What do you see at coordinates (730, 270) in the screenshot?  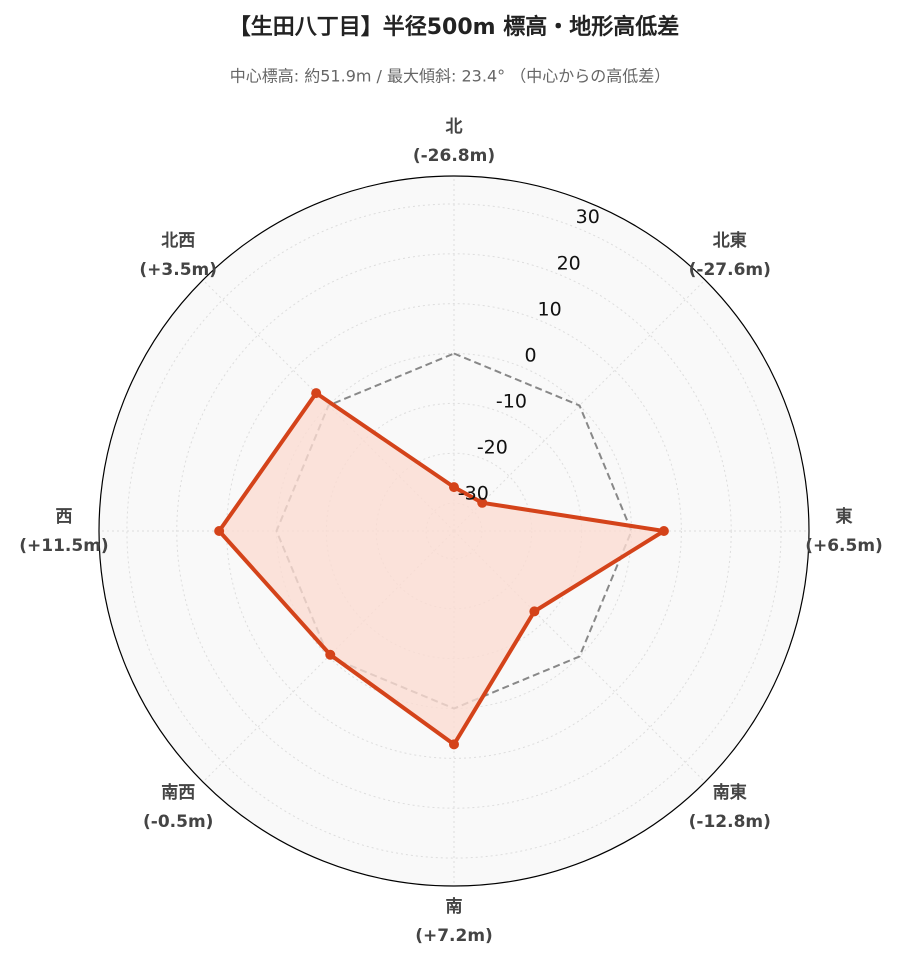 I see `value-label: (-27.6m)` at bounding box center [730, 270].